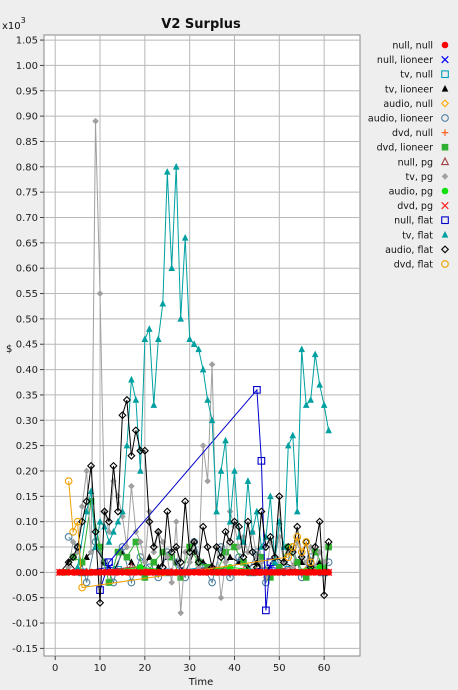 The width and height of the screenshot is (458, 690). Describe the element at coordinates (27, 395) in the screenshot. I see `y-tick-label: 0.35` at that location.